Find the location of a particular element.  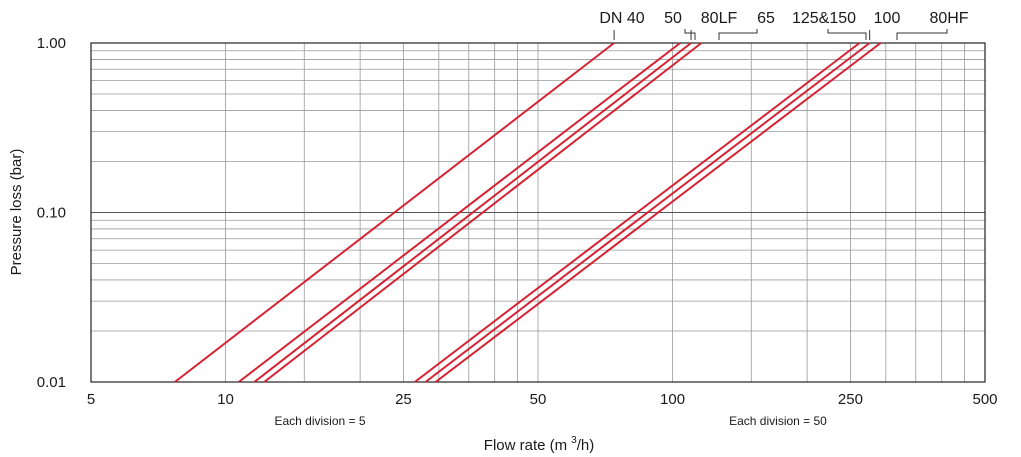

x-tick-label: 500 is located at coordinates (984, 399).